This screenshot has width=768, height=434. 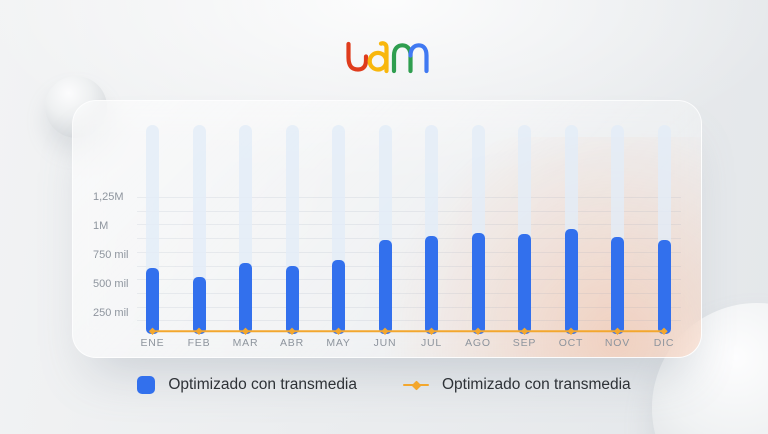 I want to click on legend-line-label: Optimizado con transmedia, so click(x=536, y=384).